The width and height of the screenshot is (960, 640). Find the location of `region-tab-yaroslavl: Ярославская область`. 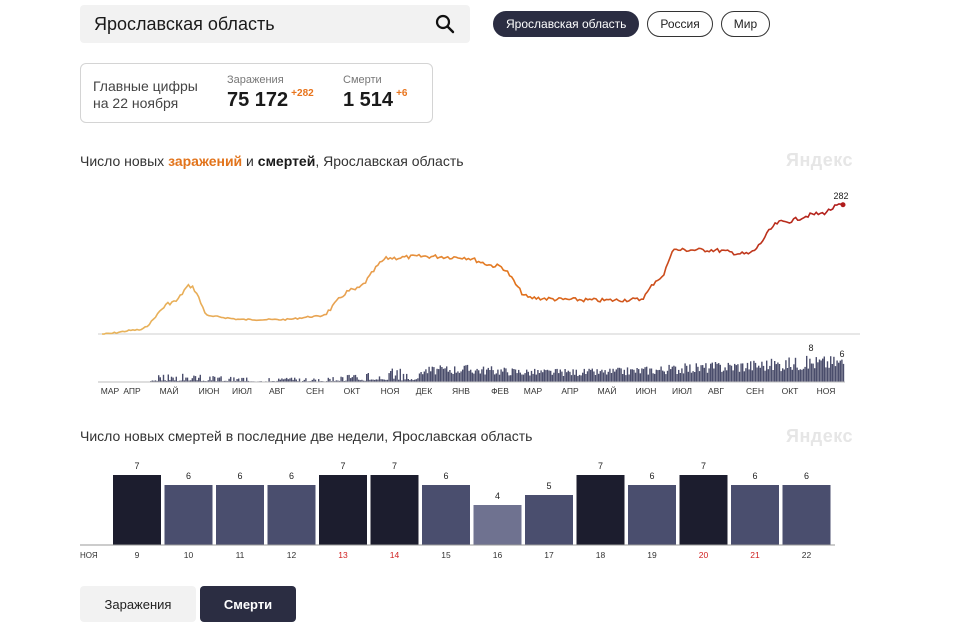

region-tab-yaroslavl: Ярославская область is located at coordinates (566, 24).